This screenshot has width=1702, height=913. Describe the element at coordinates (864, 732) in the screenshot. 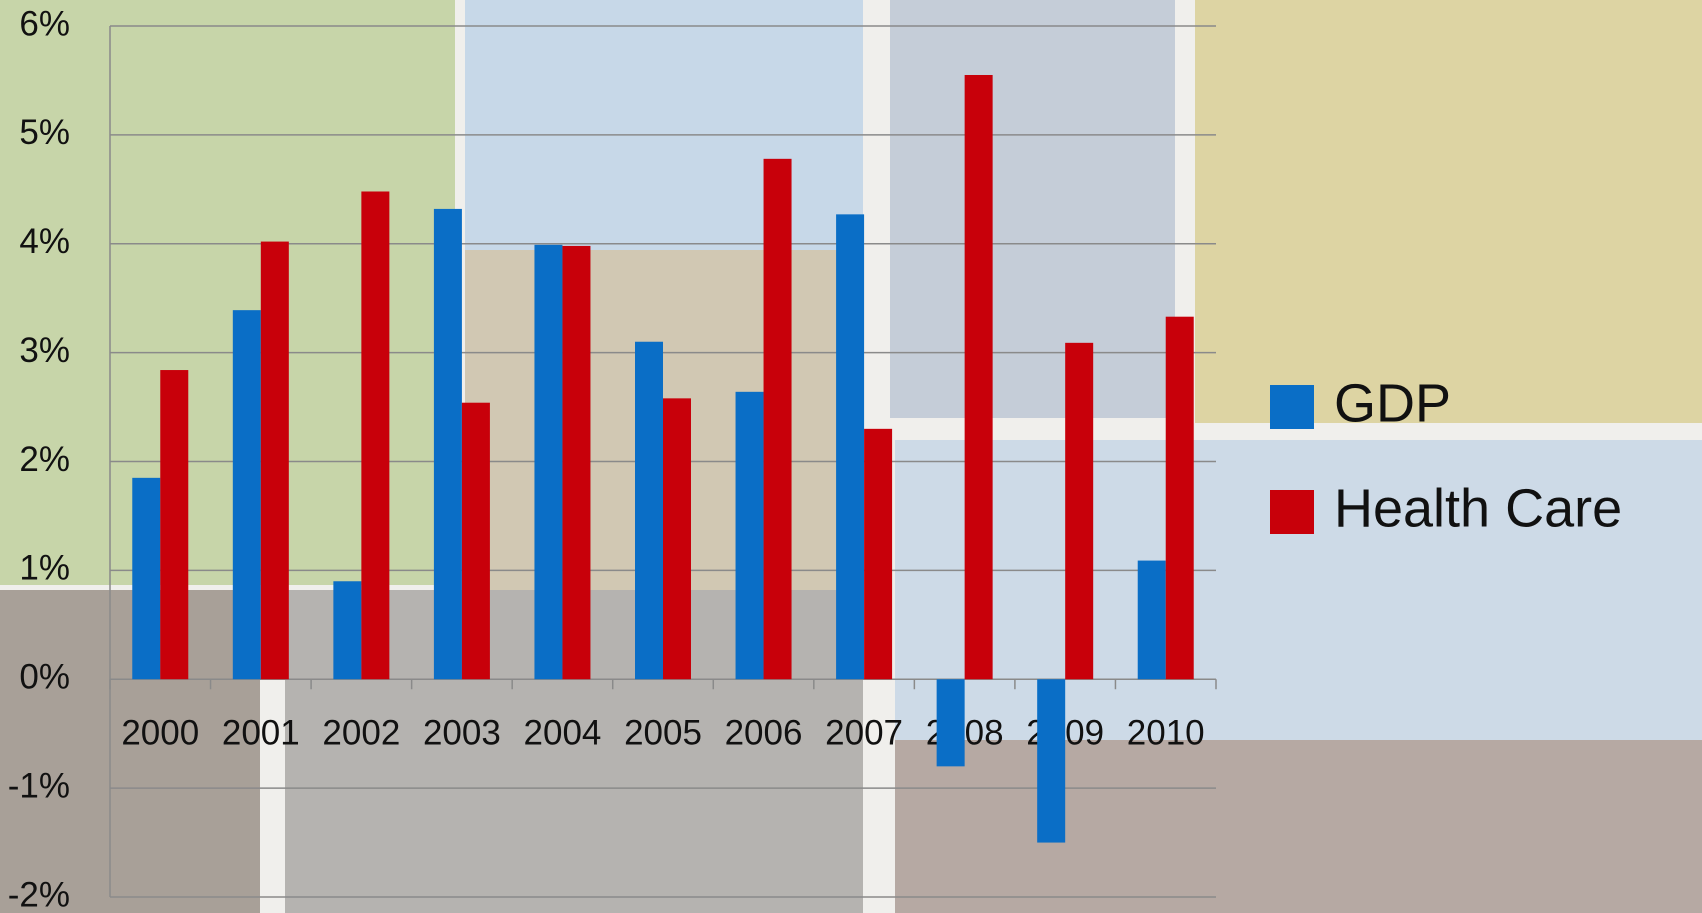

I see `x-tick-label: 2007` at that location.